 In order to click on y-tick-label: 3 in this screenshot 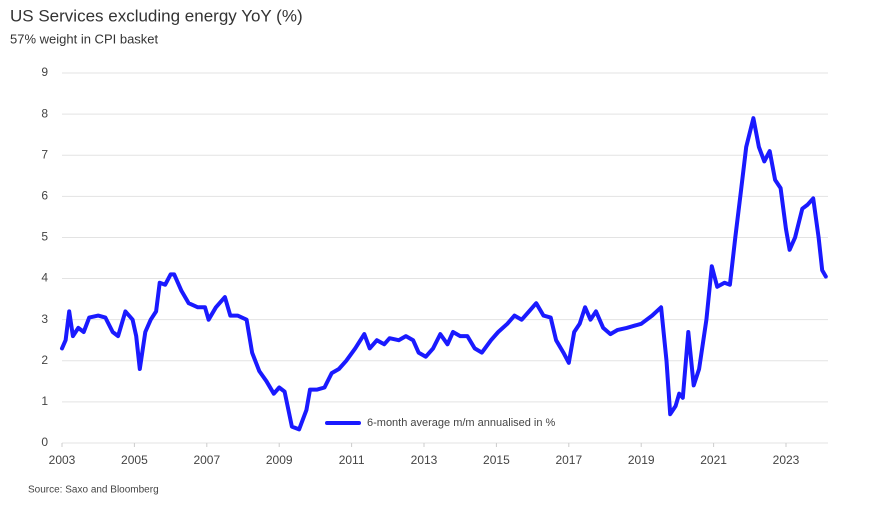, I will do `click(44, 319)`.